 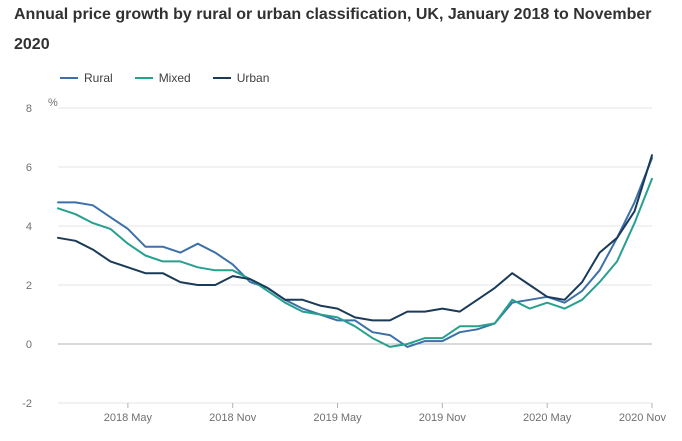 What do you see at coordinates (253, 78) in the screenshot?
I see `legend-label-urban: Urban` at bounding box center [253, 78].